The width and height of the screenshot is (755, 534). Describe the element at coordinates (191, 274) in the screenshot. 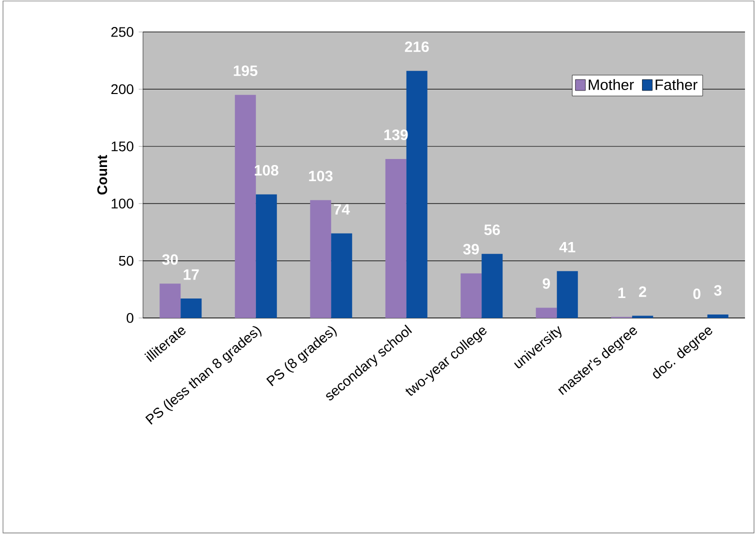

I see `data-label: 17` at that location.